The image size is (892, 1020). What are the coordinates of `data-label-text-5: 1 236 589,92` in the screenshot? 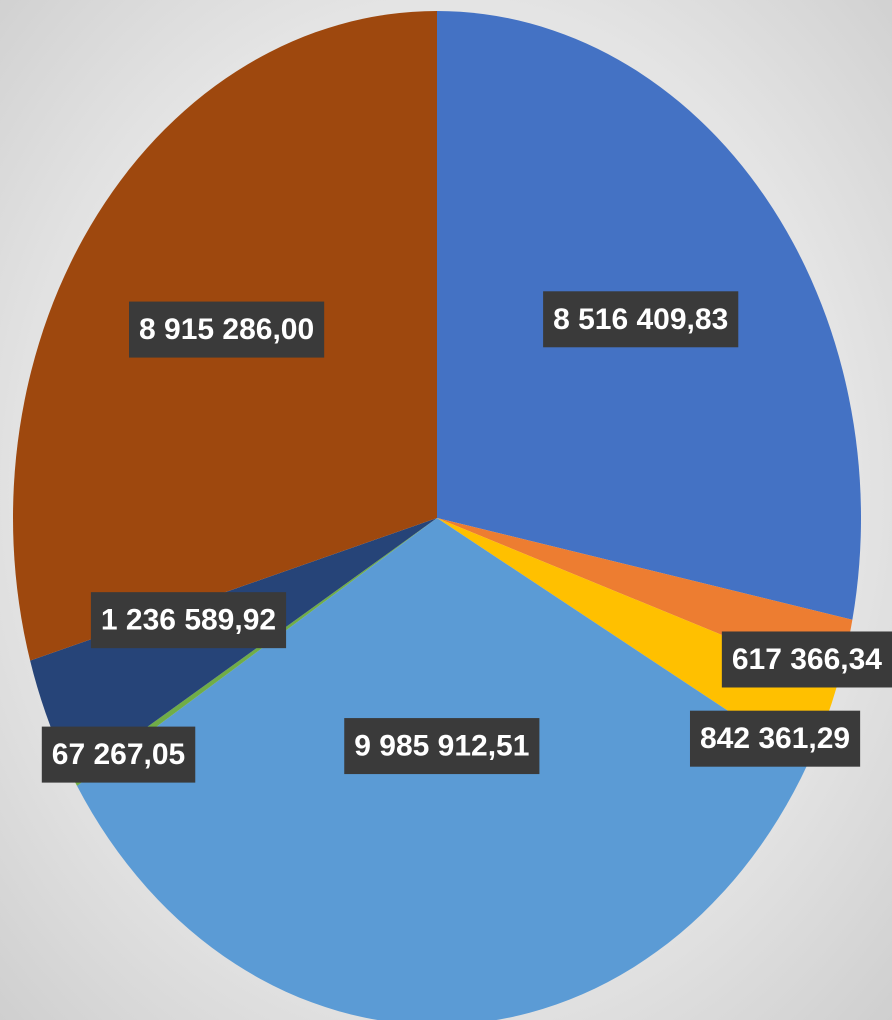 It's located at (188, 620).